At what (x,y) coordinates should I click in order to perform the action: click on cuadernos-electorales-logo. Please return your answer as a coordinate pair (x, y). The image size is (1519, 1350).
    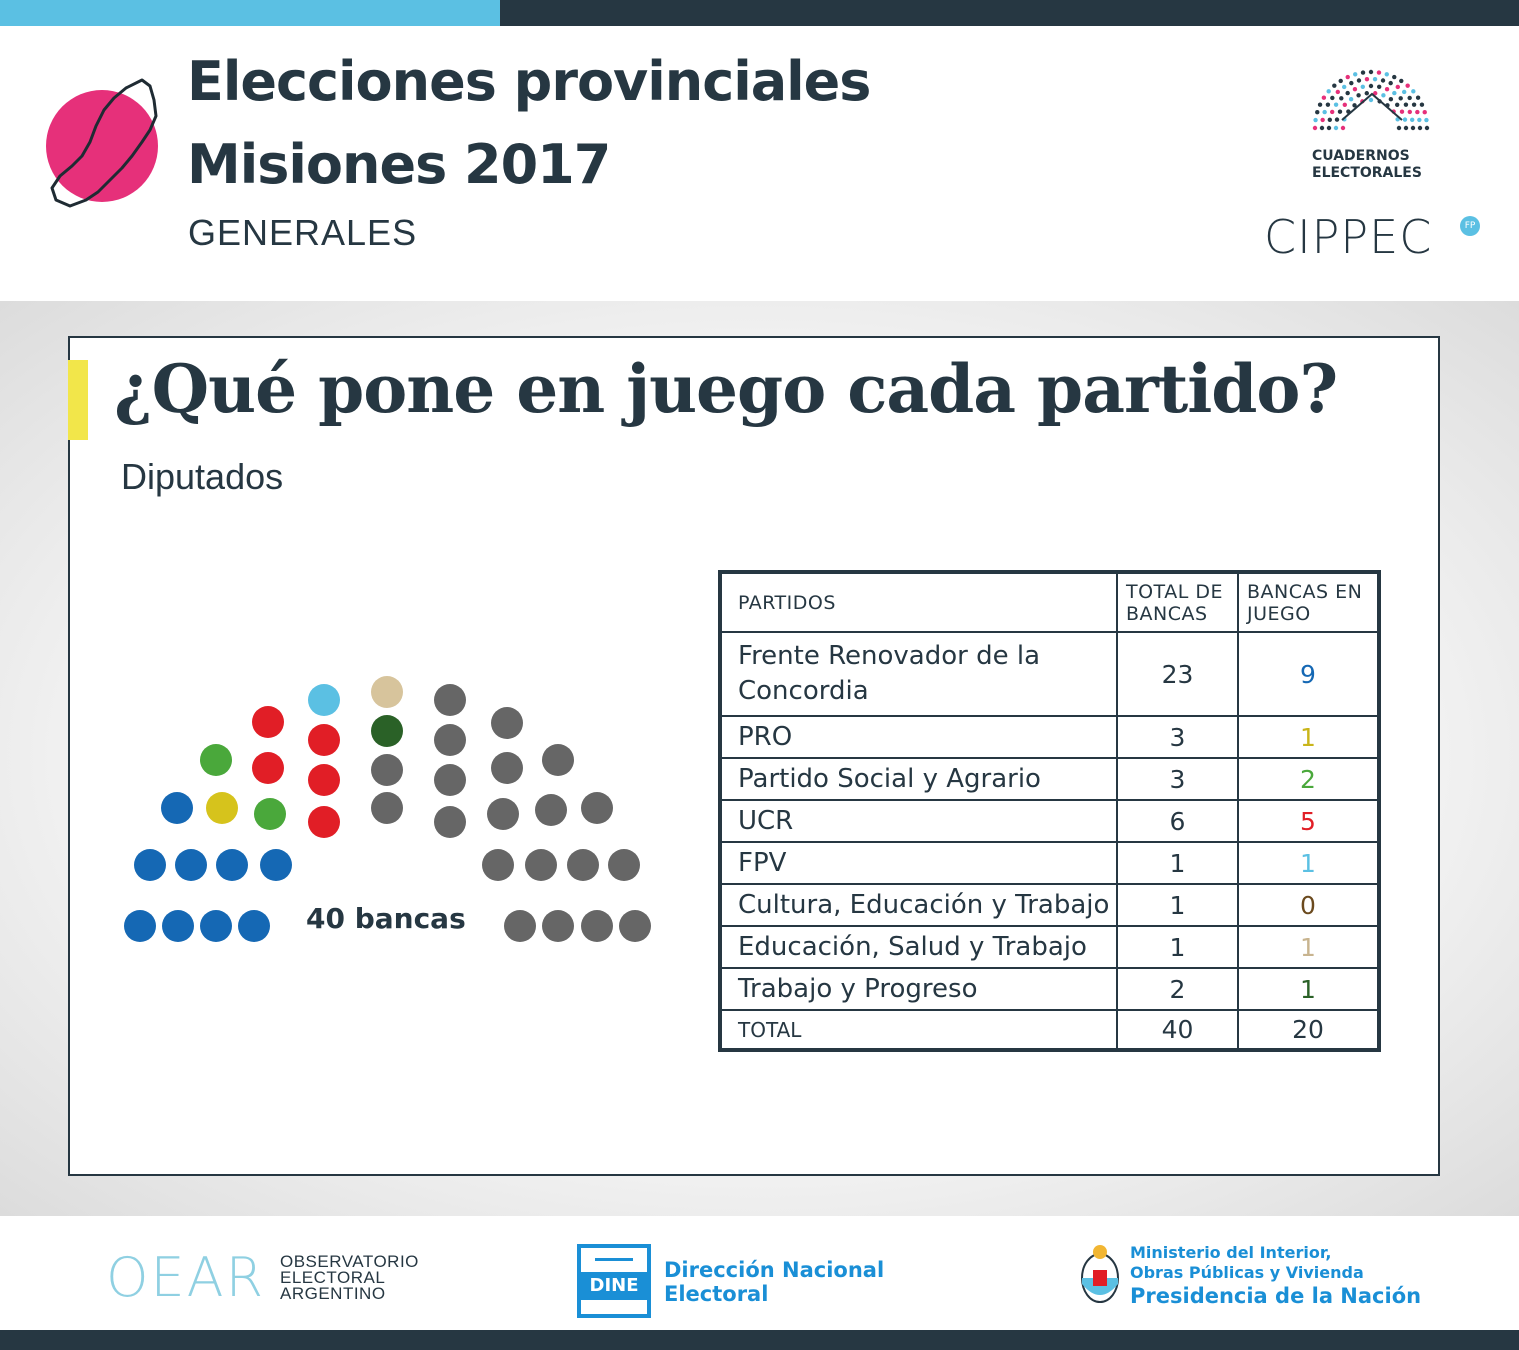
    Looking at the image, I should click on (1371, 100).